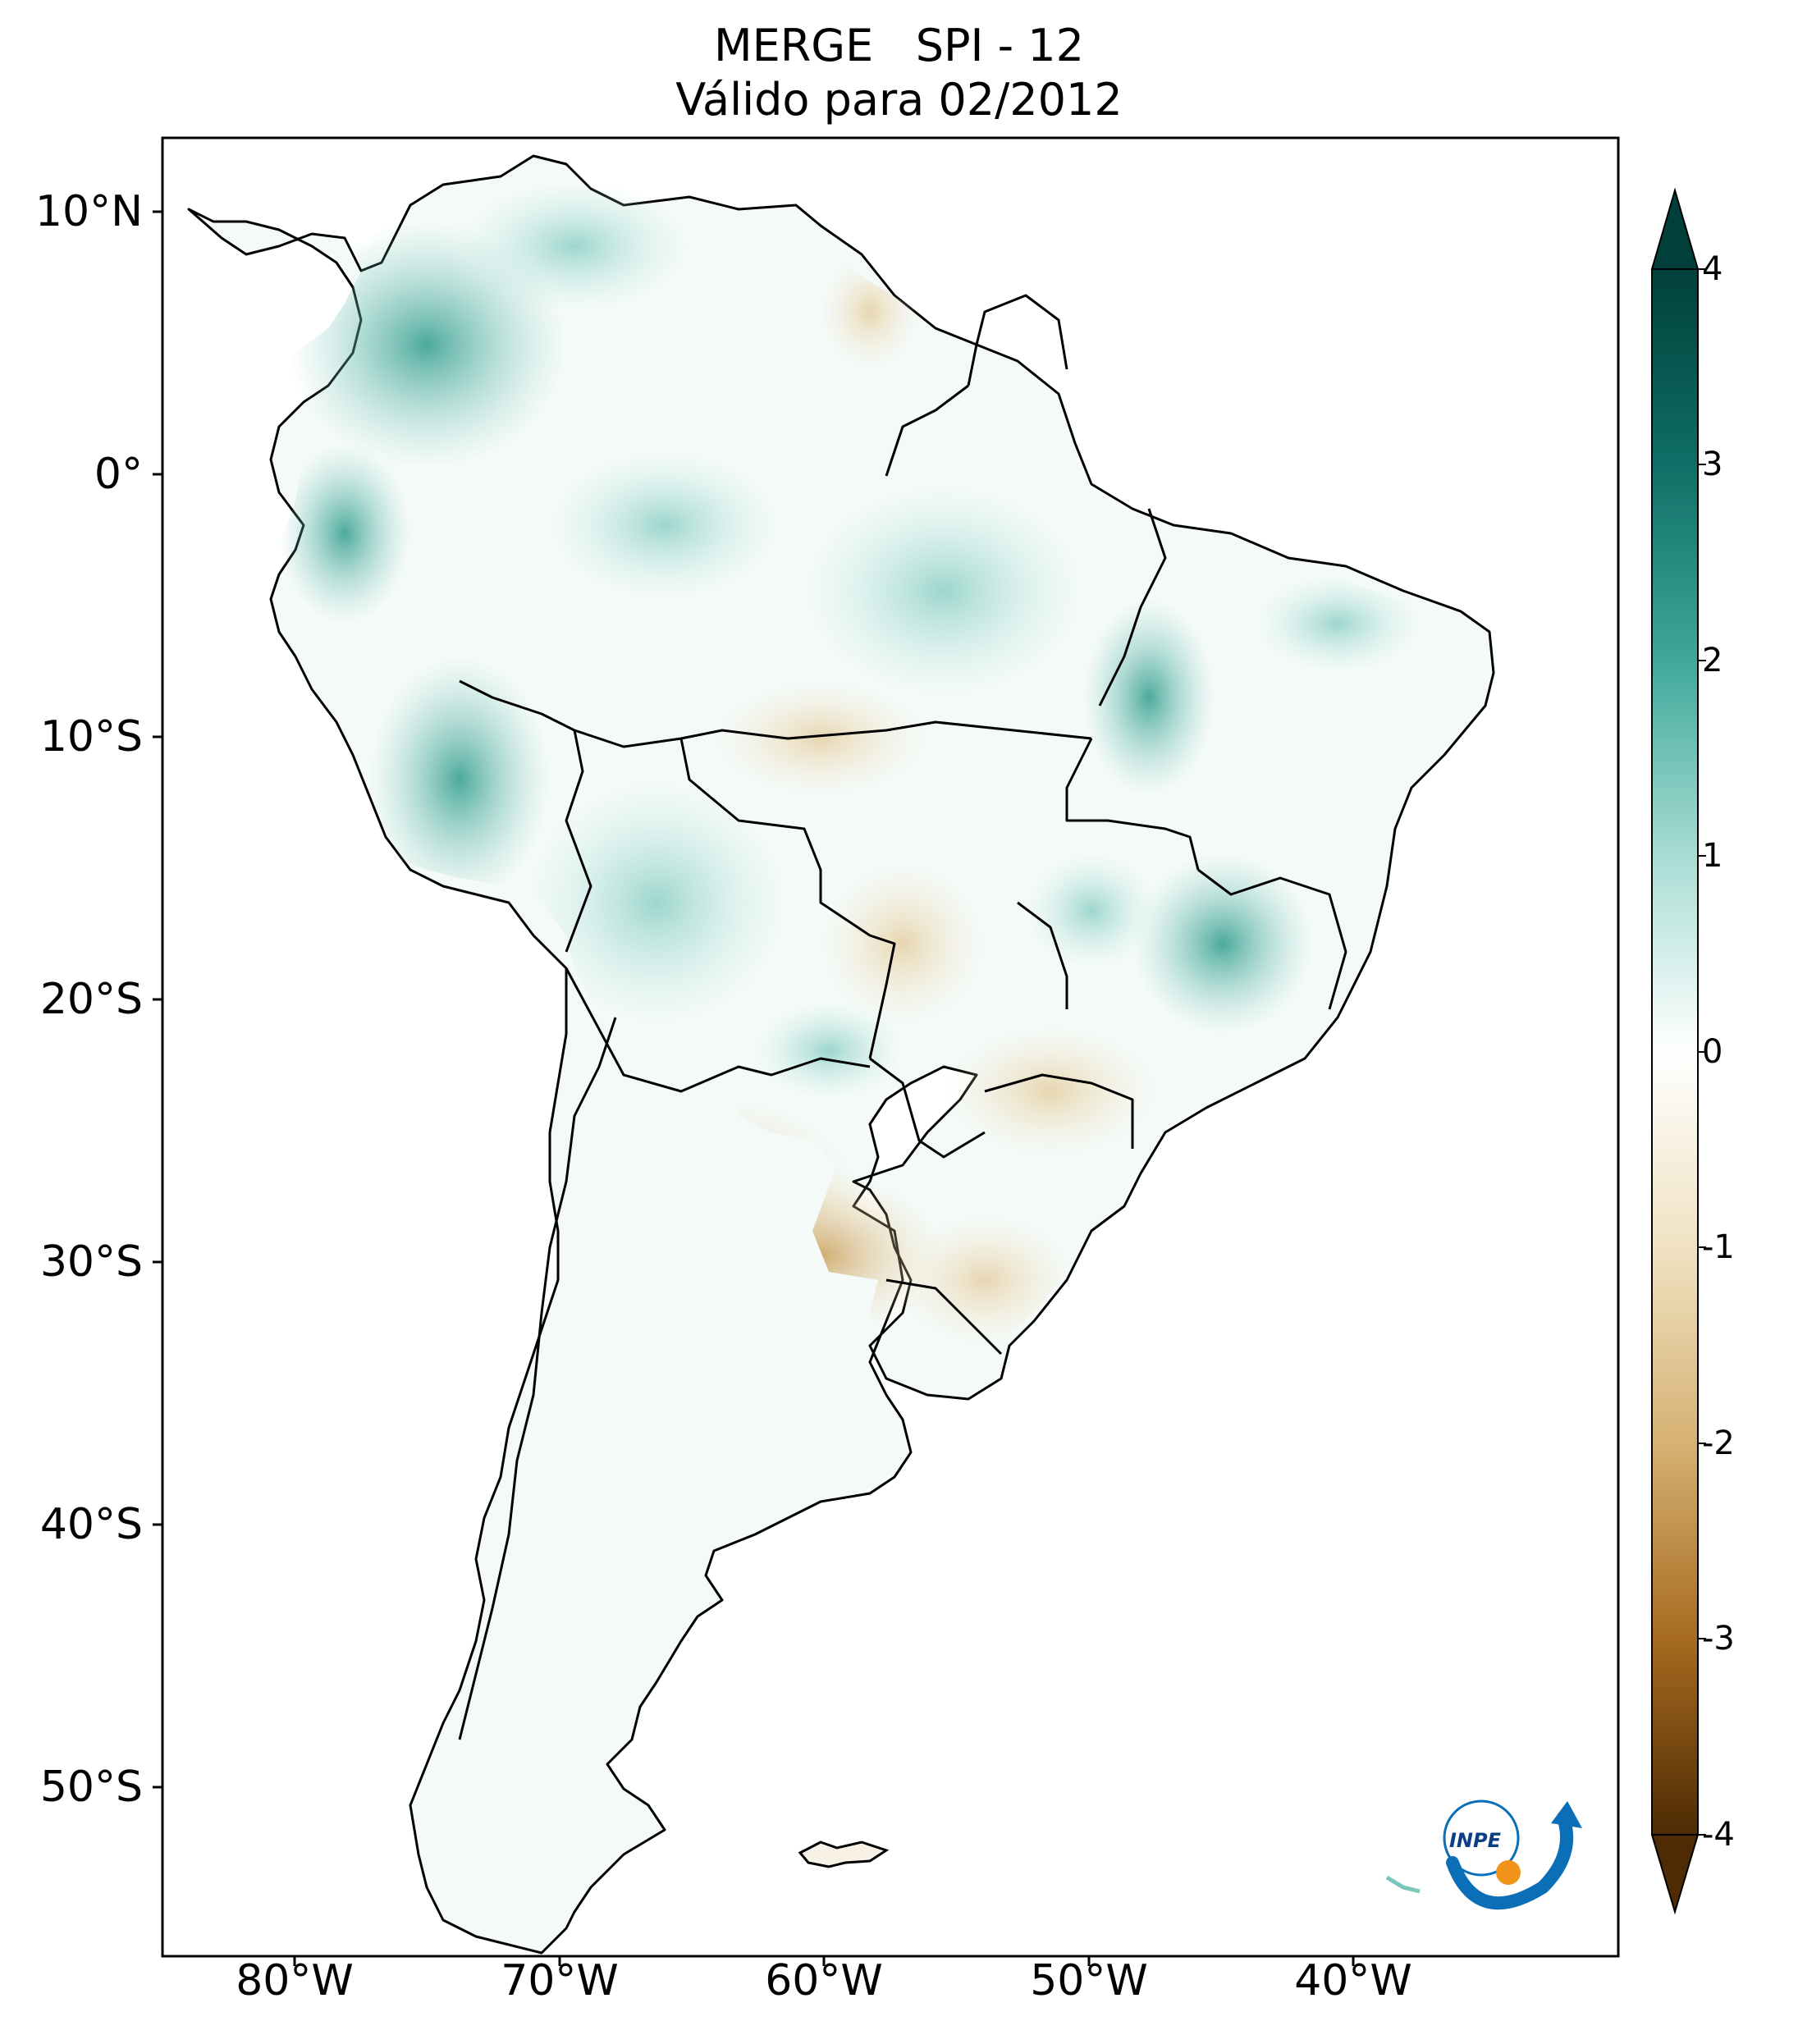 The image size is (1798, 2044). I want to click on colorbar-min-extension, so click(1675, 1874).